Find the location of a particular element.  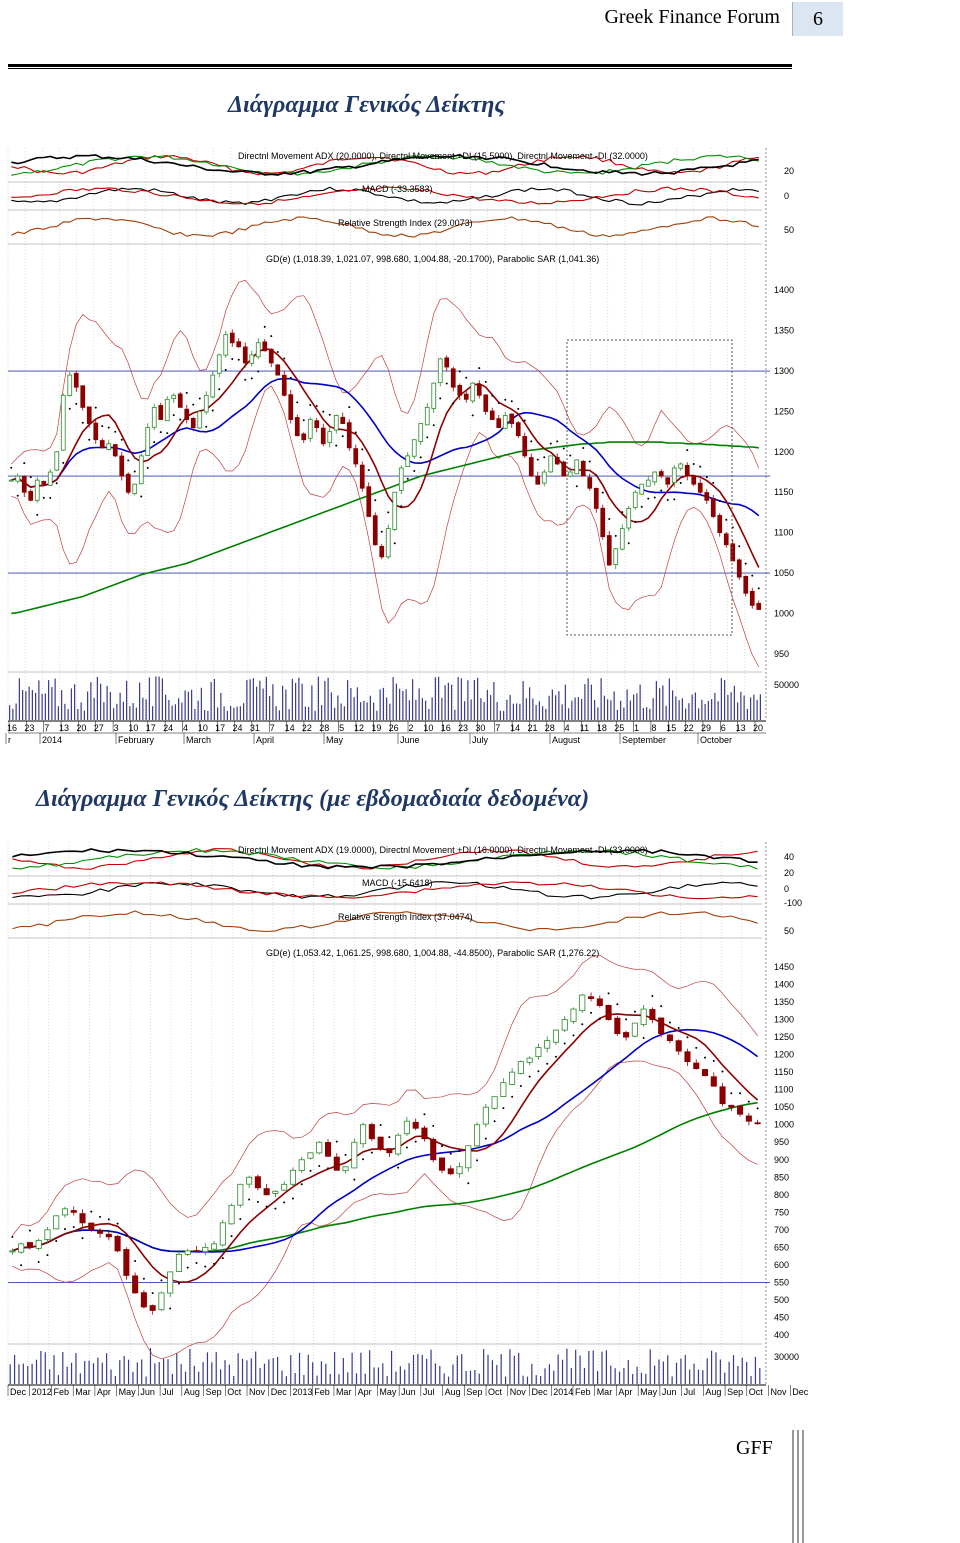

bollinger-upper-line is located at coordinates (385, 1095).